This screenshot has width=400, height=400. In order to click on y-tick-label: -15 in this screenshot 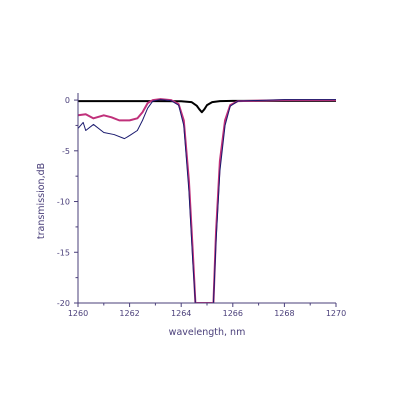, I will do `click(63, 252)`.